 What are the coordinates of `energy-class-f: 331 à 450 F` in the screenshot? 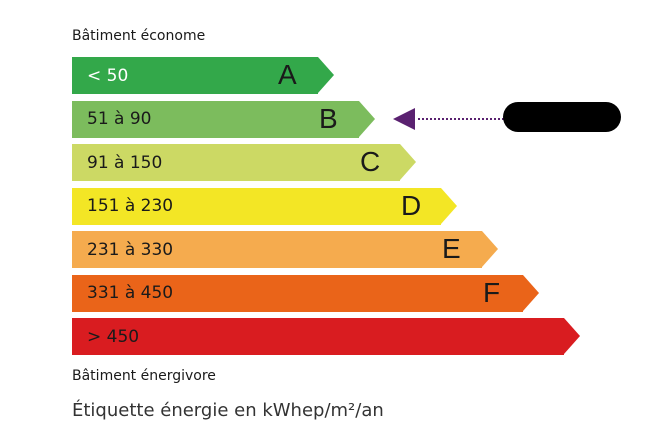 It's located at (305, 293).